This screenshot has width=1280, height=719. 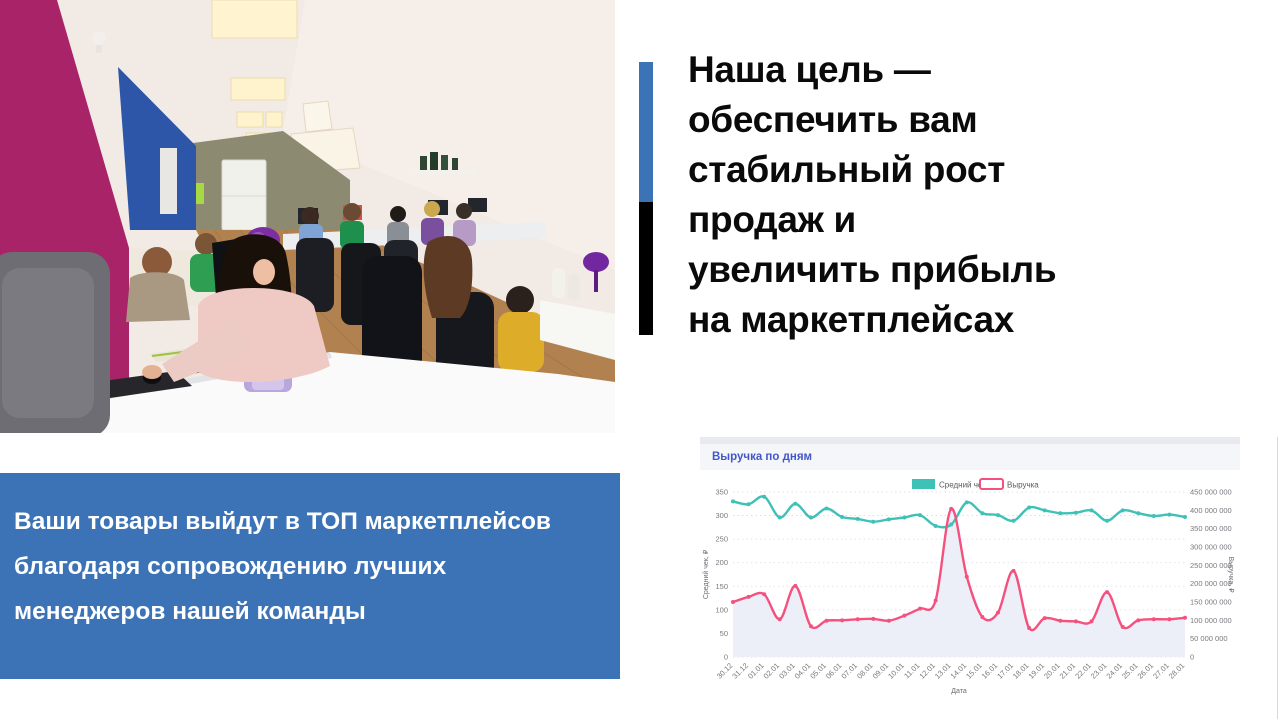 What do you see at coordinates (772, 671) in the screenshot?
I see `svg-text: 02.01` at bounding box center [772, 671].